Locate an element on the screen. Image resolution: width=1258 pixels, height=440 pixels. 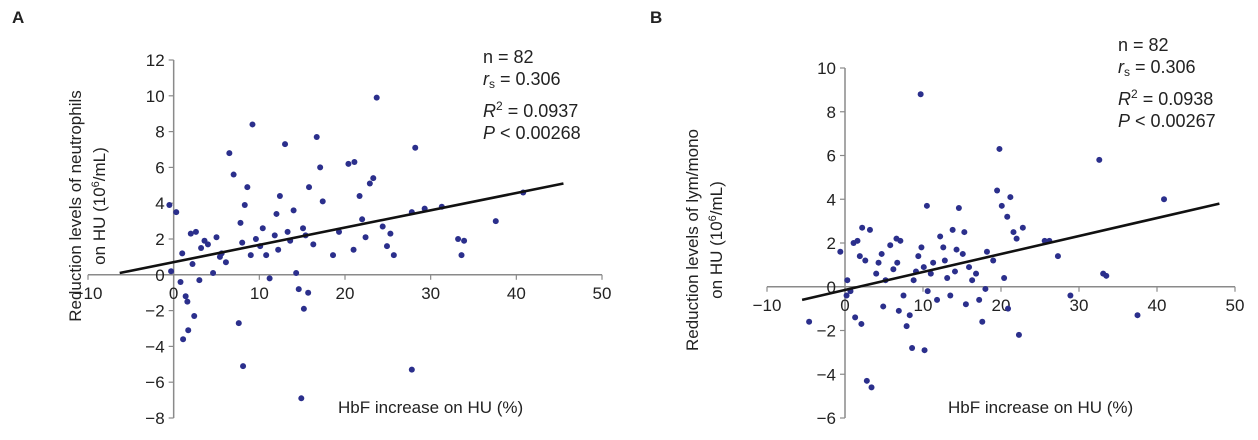
panel-a-letter: A is located at coordinates (18, 17).